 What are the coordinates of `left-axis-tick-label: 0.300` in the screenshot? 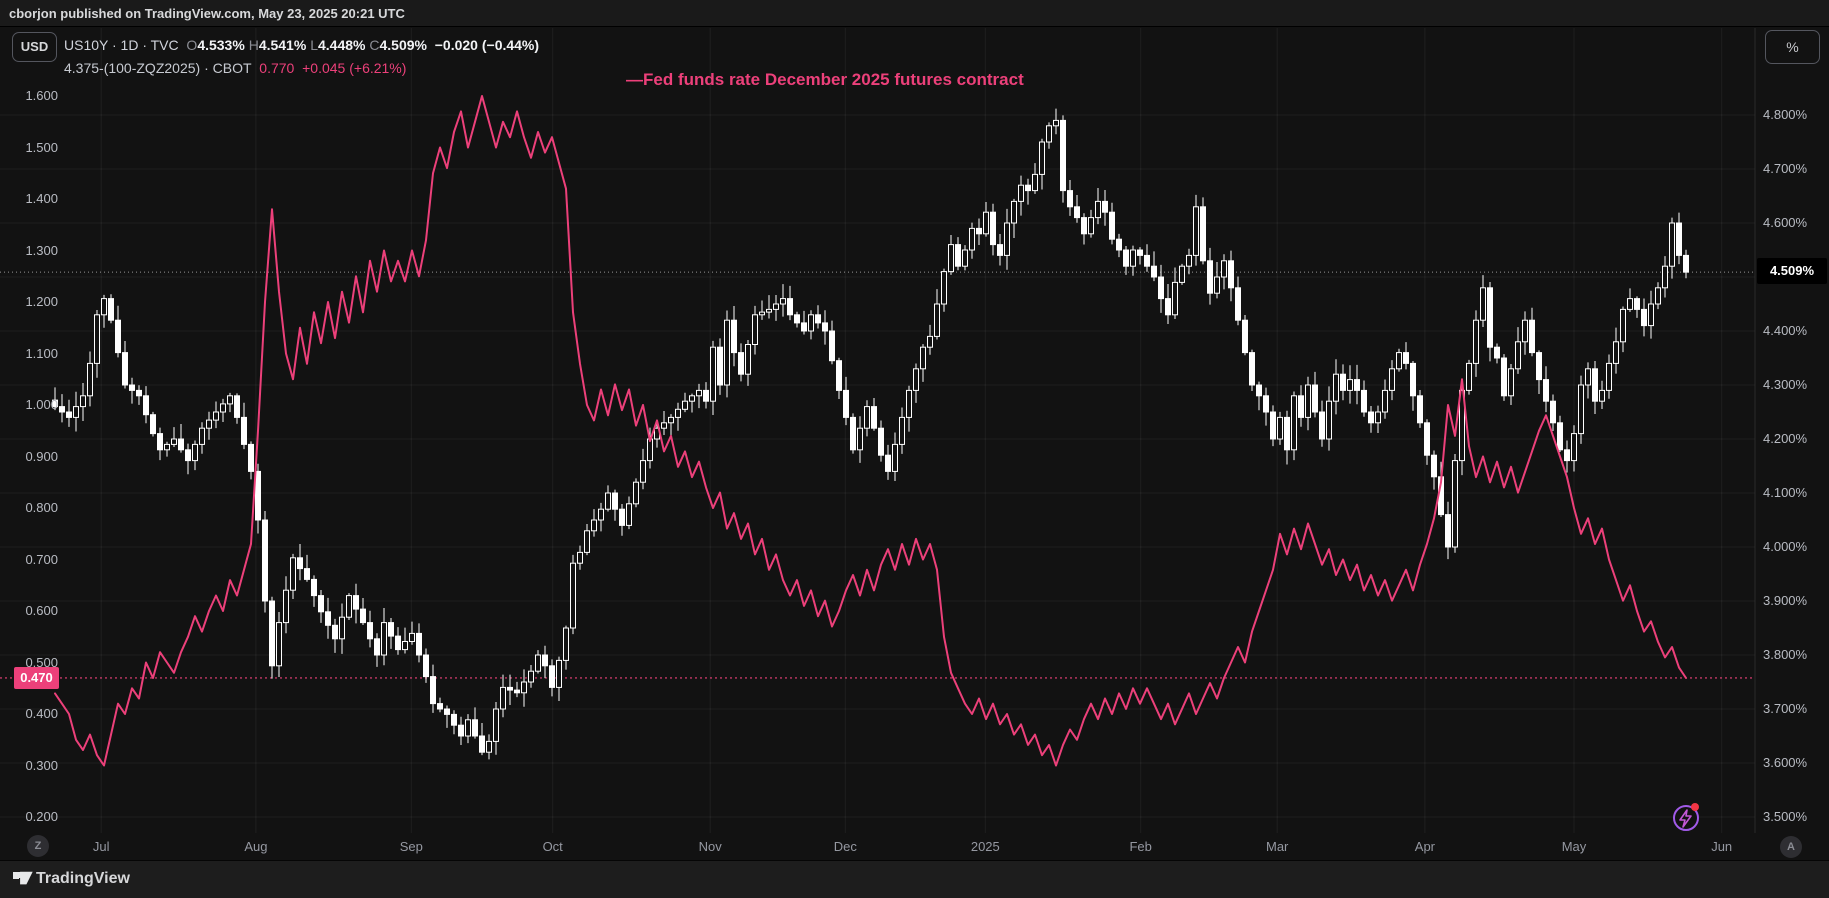 It's located at (41, 765).